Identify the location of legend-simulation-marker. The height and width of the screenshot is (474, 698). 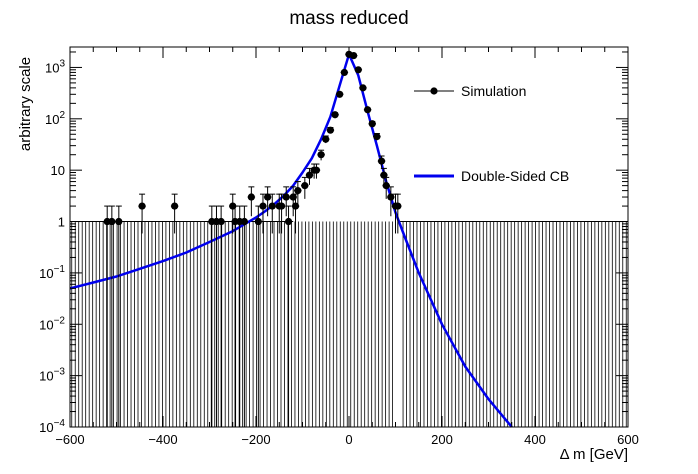
(434, 91).